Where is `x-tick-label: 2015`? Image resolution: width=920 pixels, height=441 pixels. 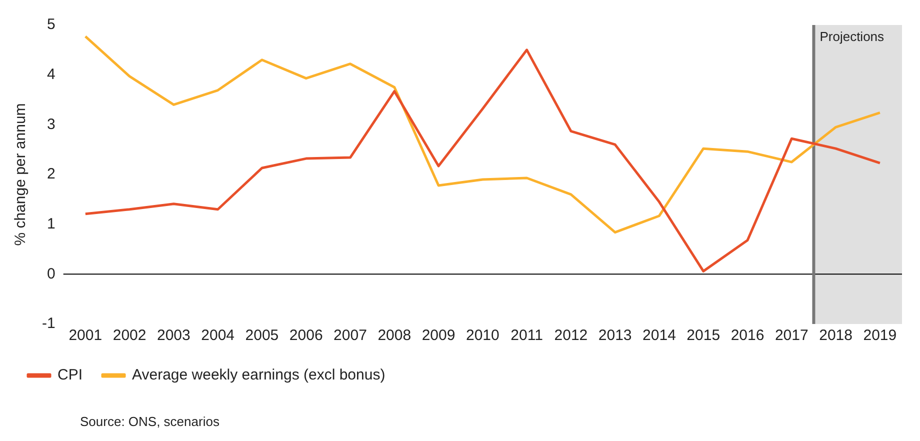 x-tick-label: 2015 is located at coordinates (703, 335).